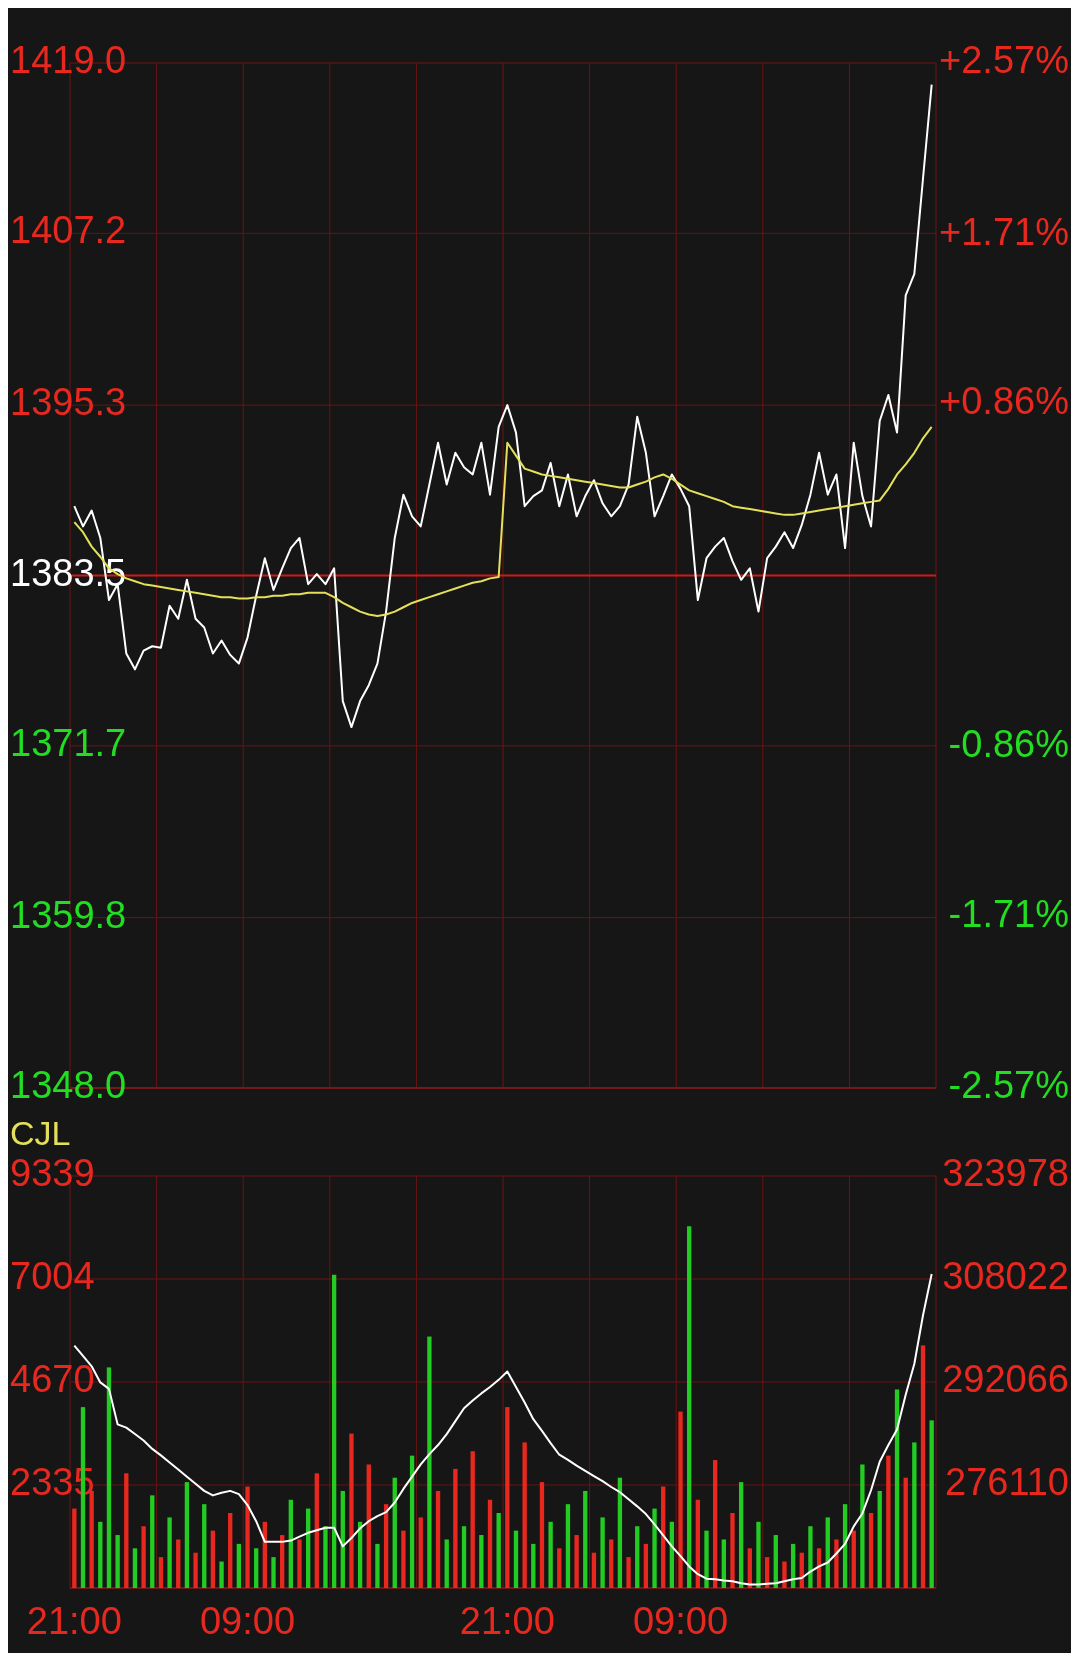 This screenshot has height=1658, width=1079. Describe the element at coordinates (1007, 1482) in the screenshot. I see `y2-tick-label: 276110` at that location.